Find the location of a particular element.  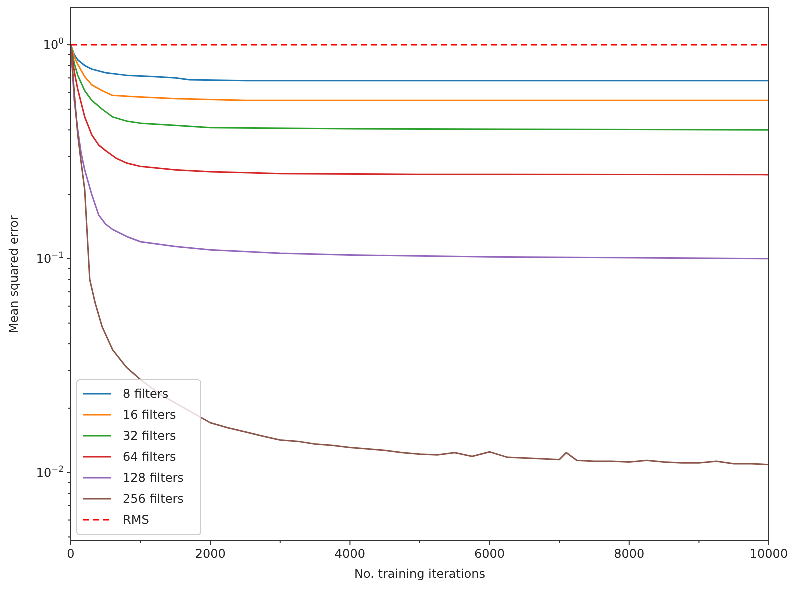

x-tick-label: 2000 is located at coordinates (210, 554).